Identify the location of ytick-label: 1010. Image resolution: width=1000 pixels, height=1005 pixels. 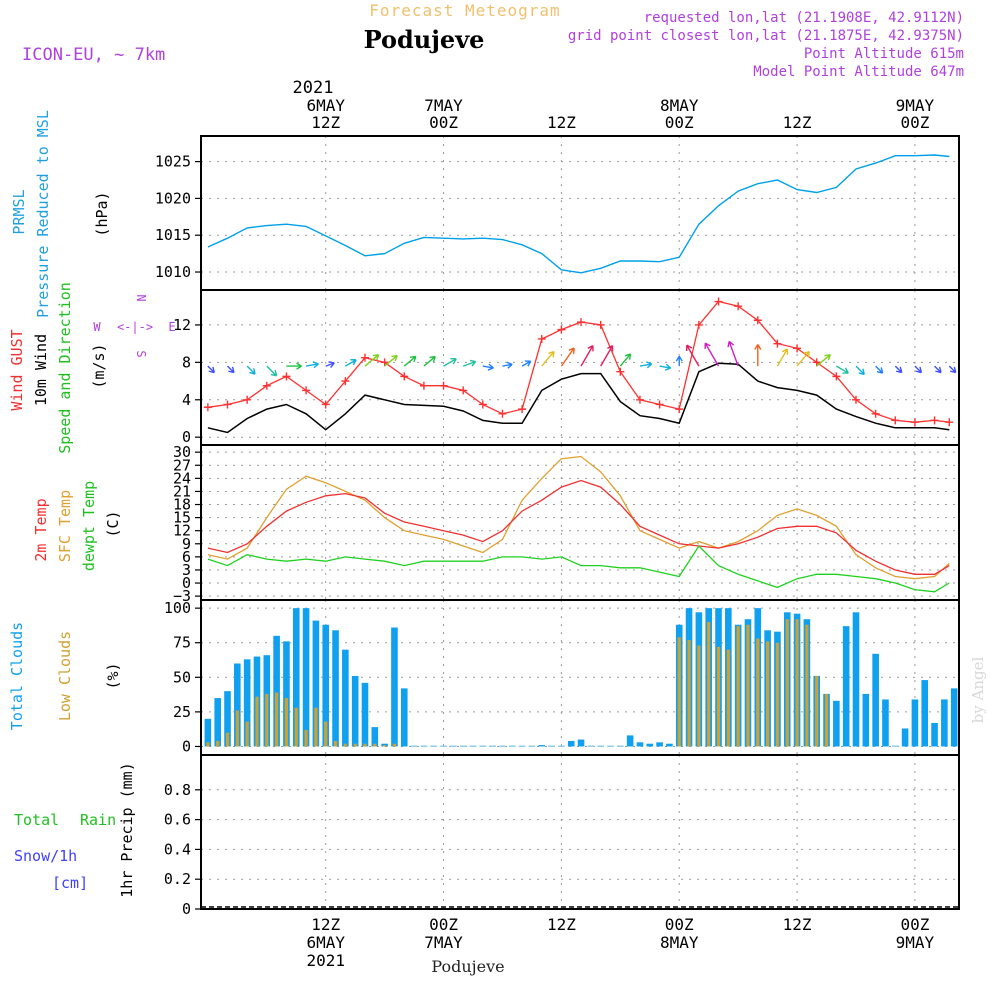
(173, 272).